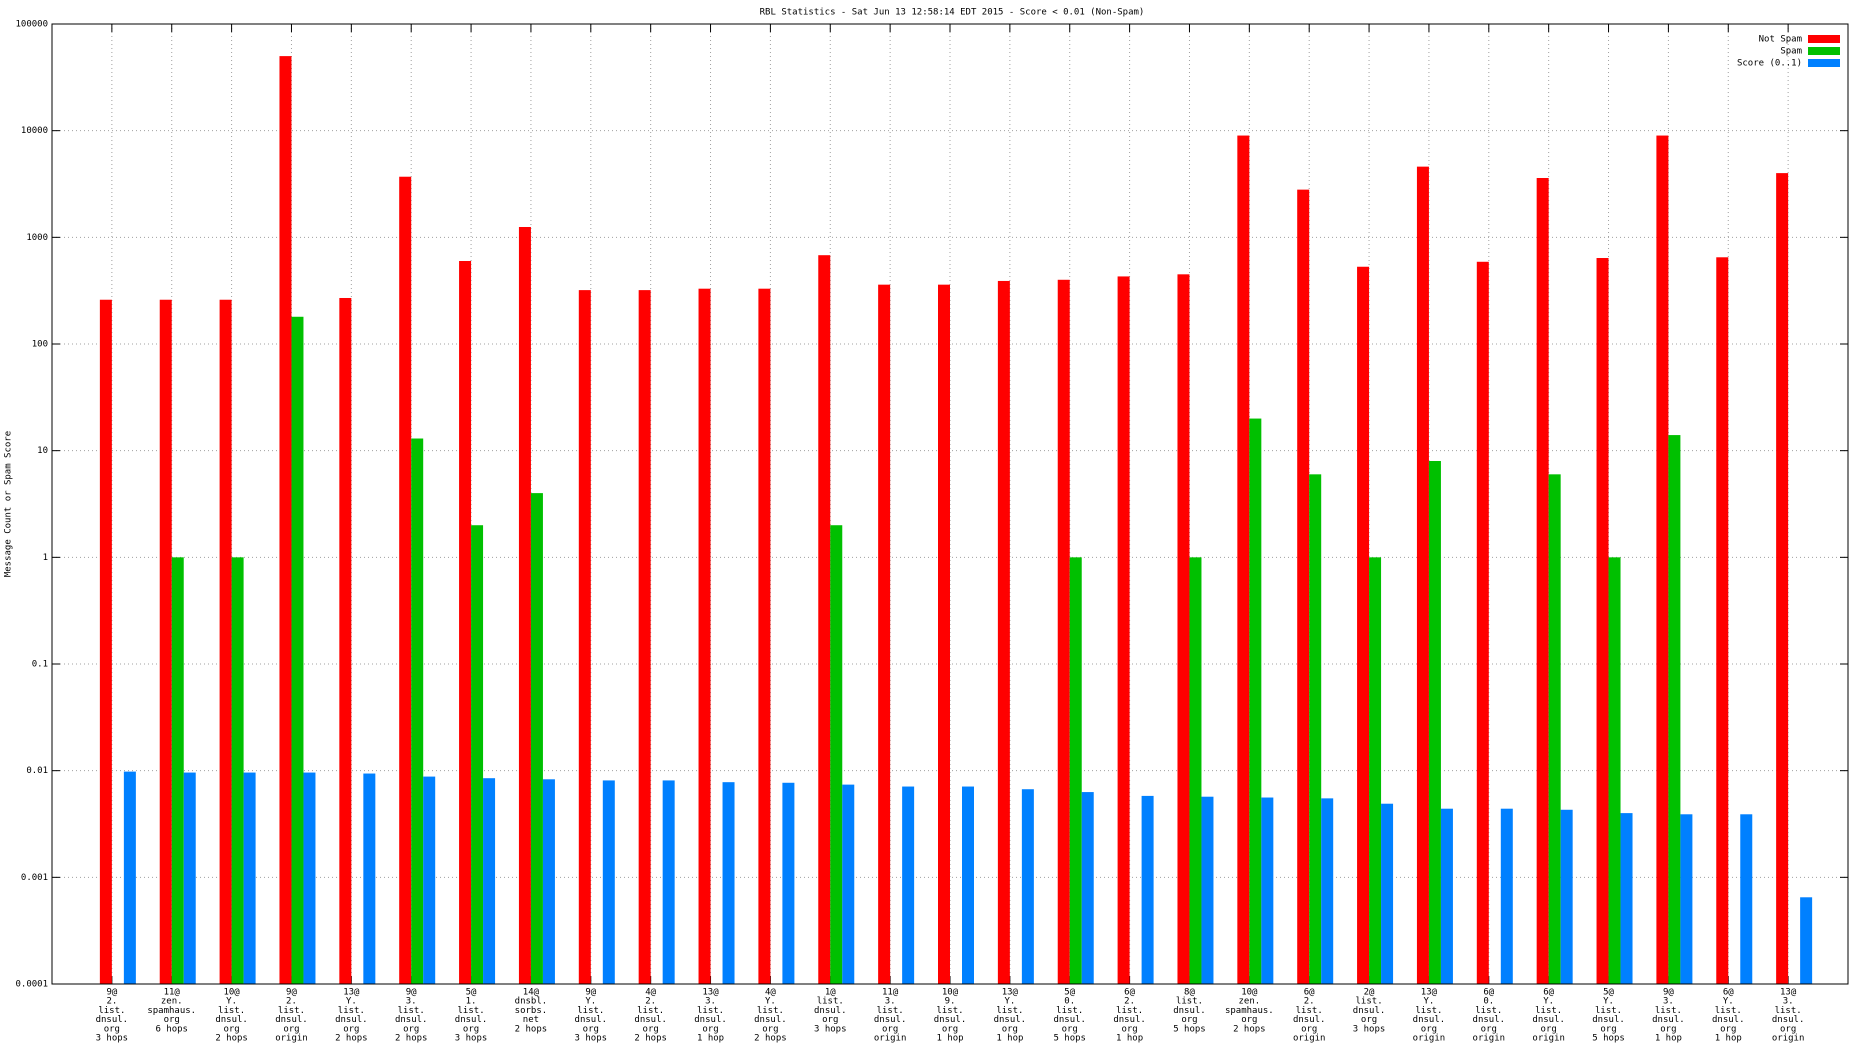  What do you see at coordinates (34, 131) in the screenshot?
I see `y-tick-label: 10000` at bounding box center [34, 131].